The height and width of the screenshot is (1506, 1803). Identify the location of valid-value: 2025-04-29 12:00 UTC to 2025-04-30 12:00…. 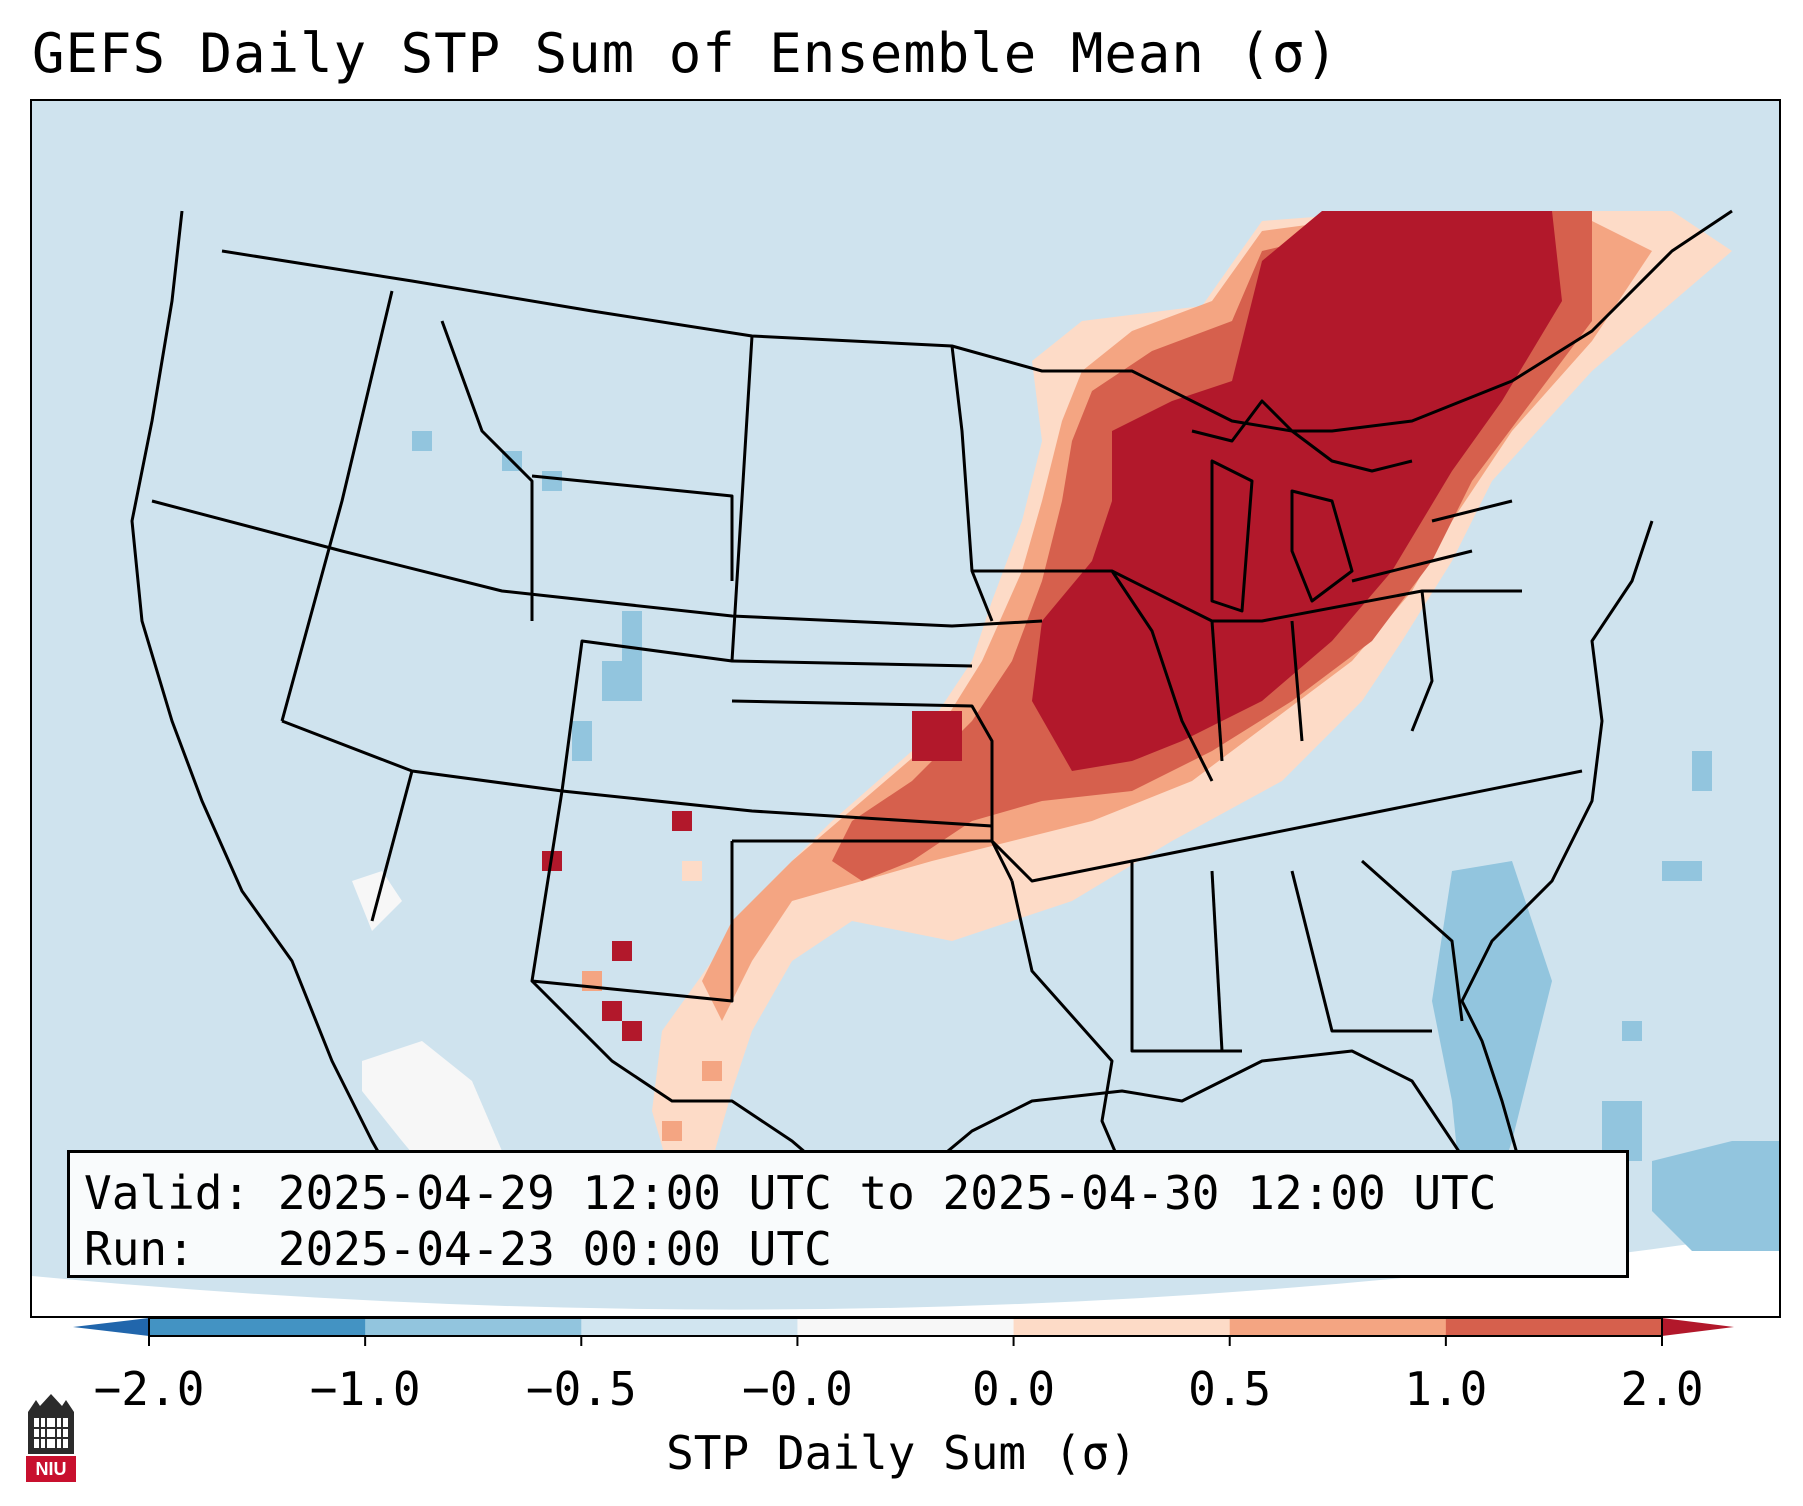
(887, 1193).